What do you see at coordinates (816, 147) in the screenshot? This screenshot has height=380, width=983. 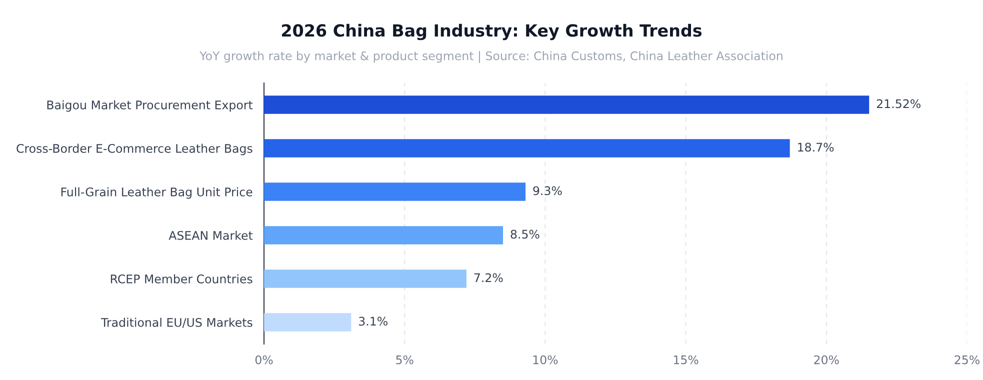 I see `data-label: 18.7%` at bounding box center [816, 147].